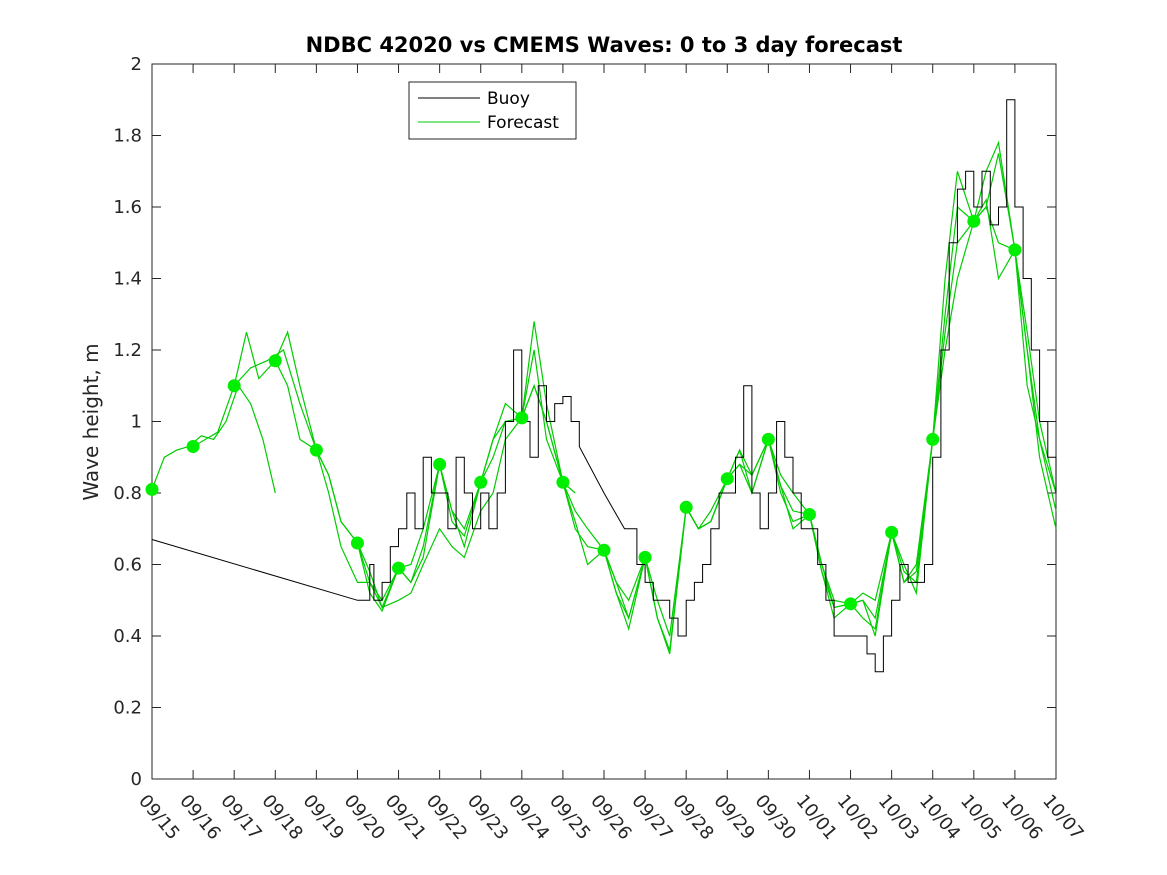 The width and height of the screenshot is (1167, 875). What do you see at coordinates (816, 817) in the screenshot?
I see `x-tick-label: 10/01` at bounding box center [816, 817].